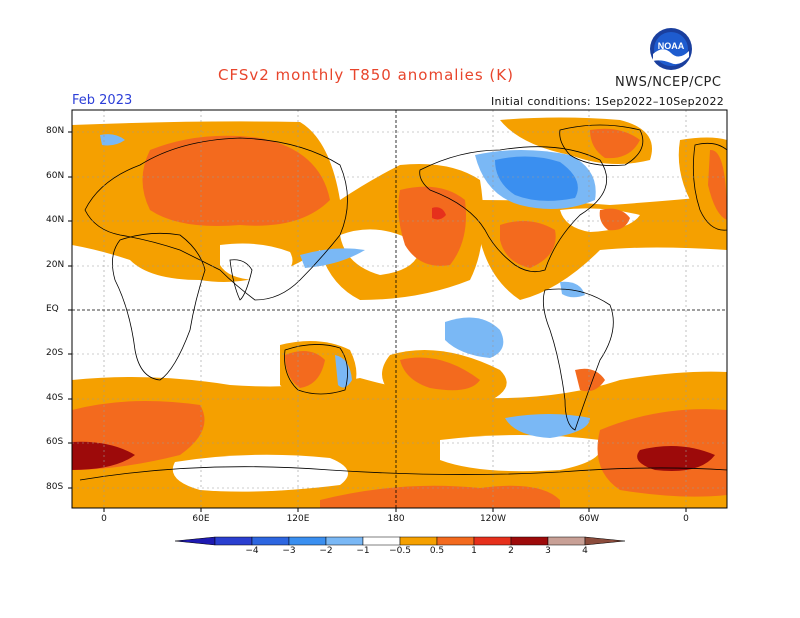 The image size is (800, 618). I want to click on colorbar-arrow-left, so click(195, 541).